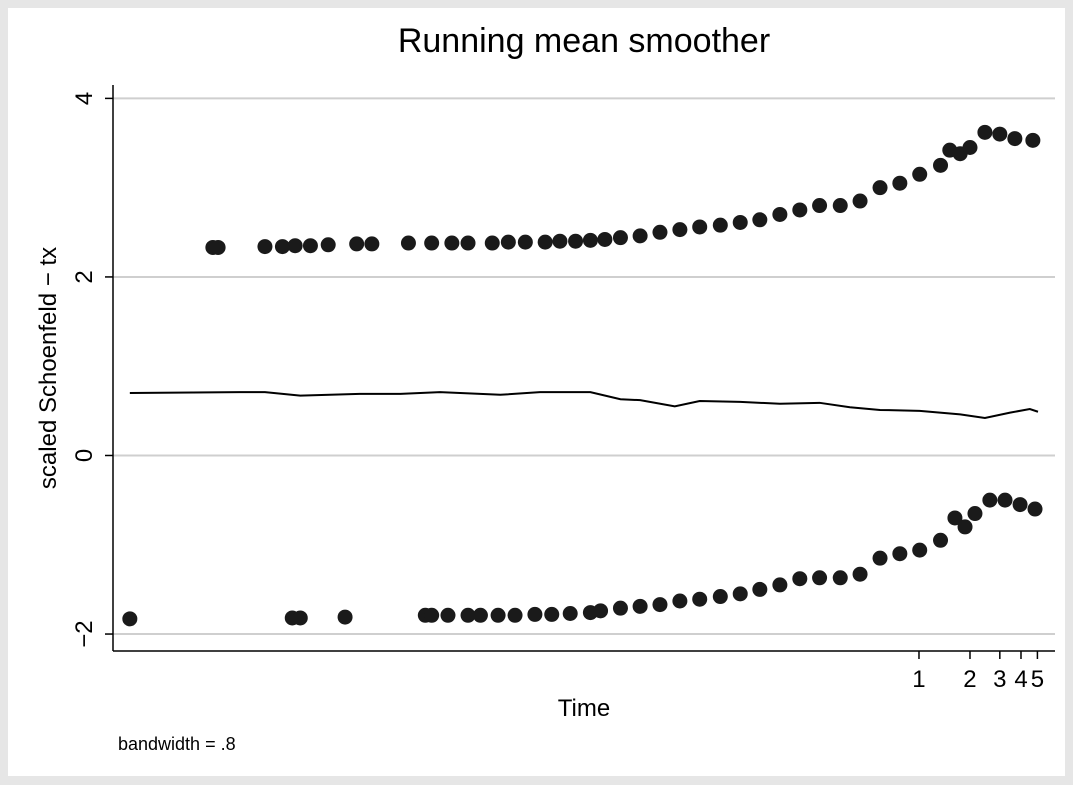 Image resolution: width=1073 pixels, height=785 pixels. What do you see at coordinates (918, 679) in the screenshot?
I see `x-tick-label: 1` at bounding box center [918, 679].